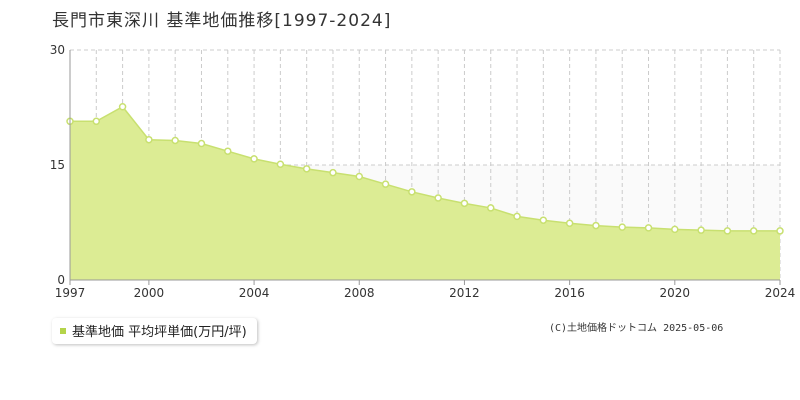 The width and height of the screenshot is (800, 400). What do you see at coordinates (70, 293) in the screenshot?
I see `x-tick-label: 1997` at bounding box center [70, 293].